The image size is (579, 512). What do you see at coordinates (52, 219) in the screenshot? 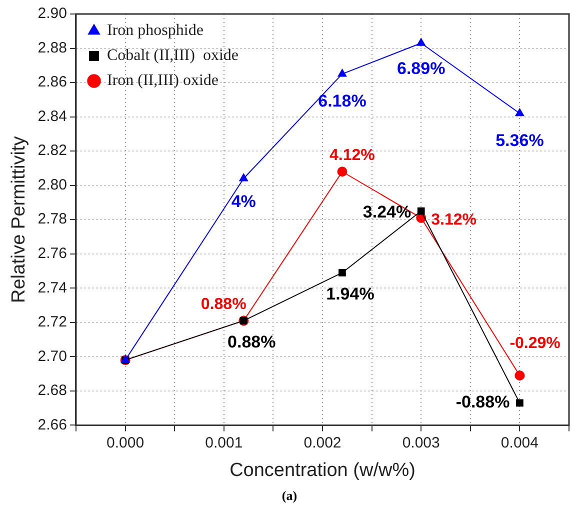
I see `y-tick-label: 2.78` at bounding box center [52, 219].